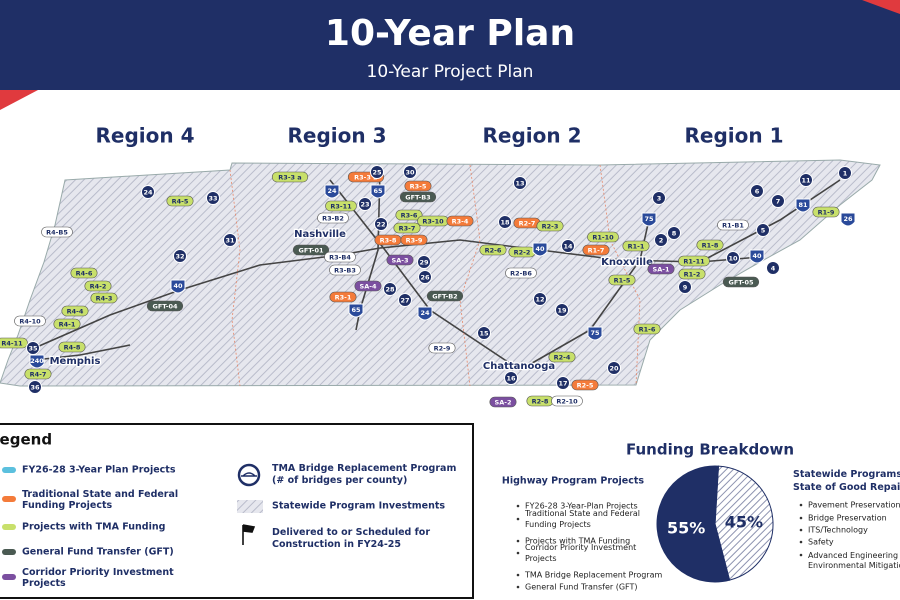 The width and height of the screenshot is (900, 600). I want to click on legend-line: Projects, so click(44, 583).